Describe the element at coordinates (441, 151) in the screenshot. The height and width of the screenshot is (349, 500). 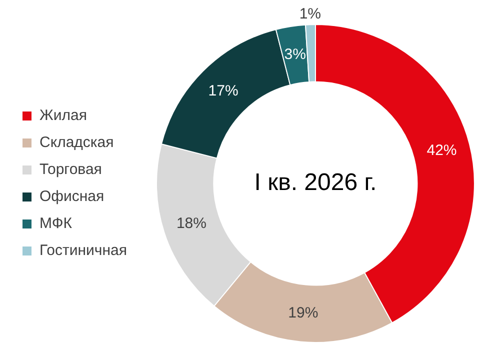
I see `data-label: 42%` at that location.